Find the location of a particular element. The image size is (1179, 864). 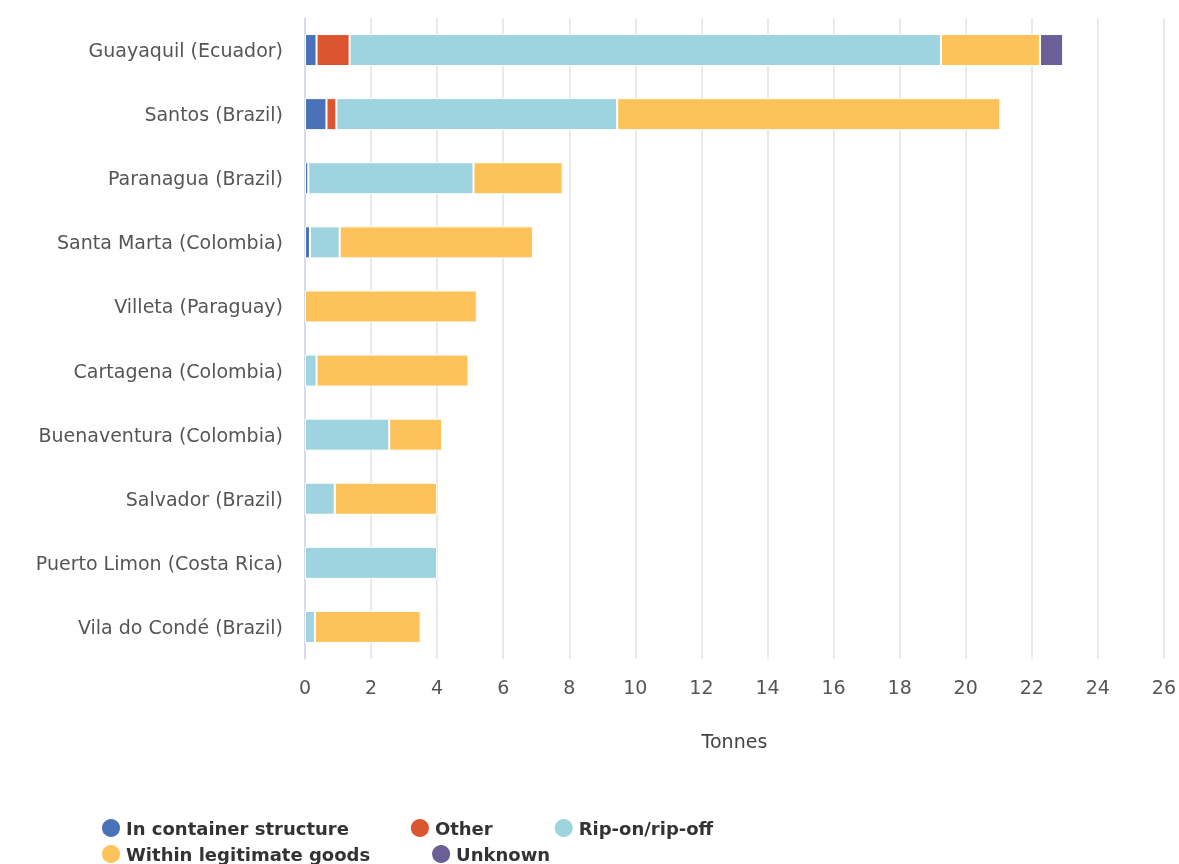

x-tick-label: 22 is located at coordinates (1031, 686).